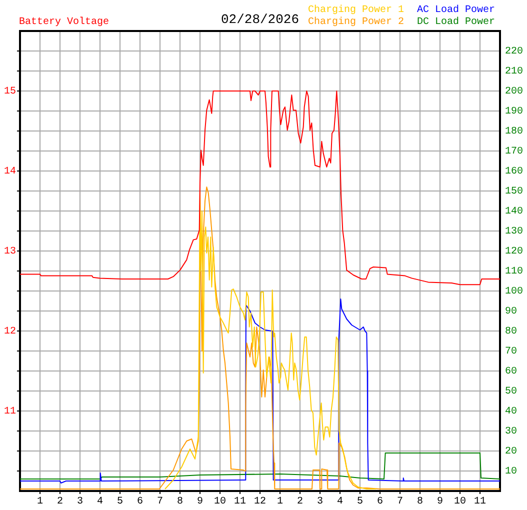  What do you see at coordinates (64, 23) in the screenshot?
I see `text: Battery Voltage` at bounding box center [64, 23].